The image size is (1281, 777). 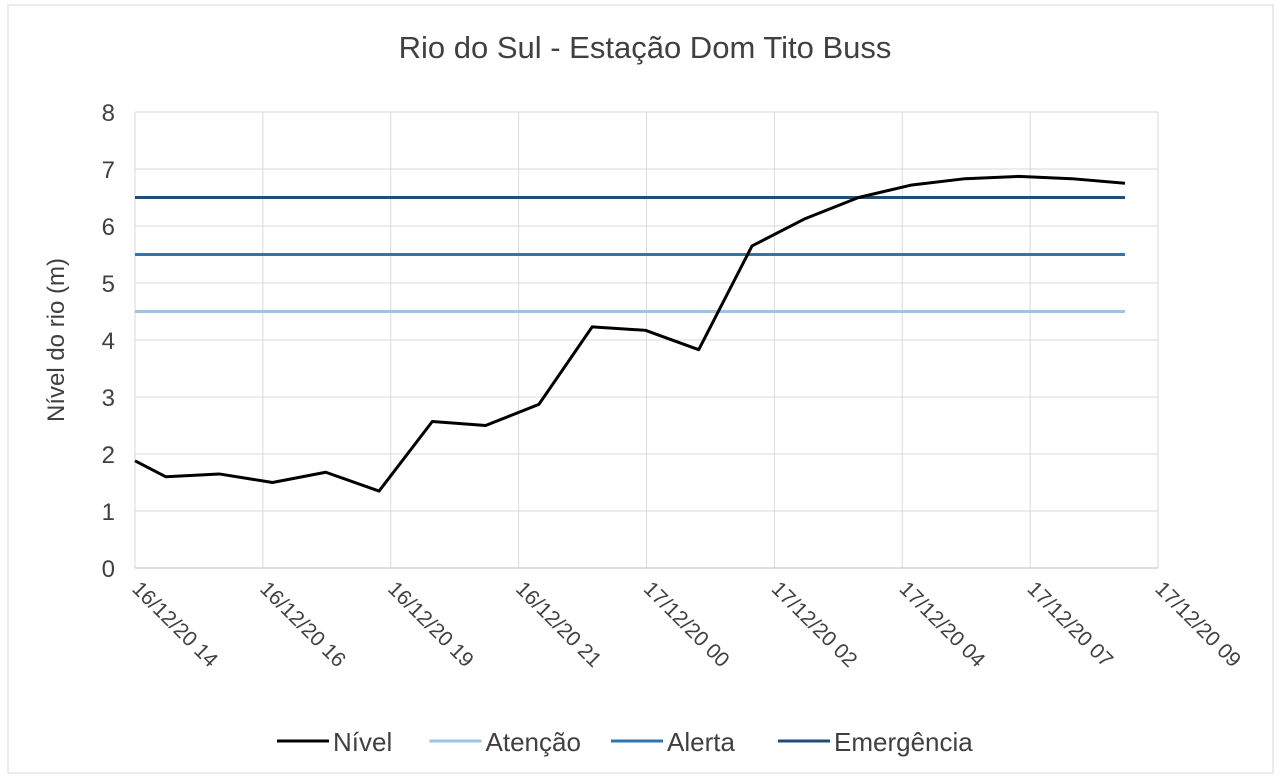 What do you see at coordinates (108, 284) in the screenshot?
I see `y-tick-label: 5` at bounding box center [108, 284].